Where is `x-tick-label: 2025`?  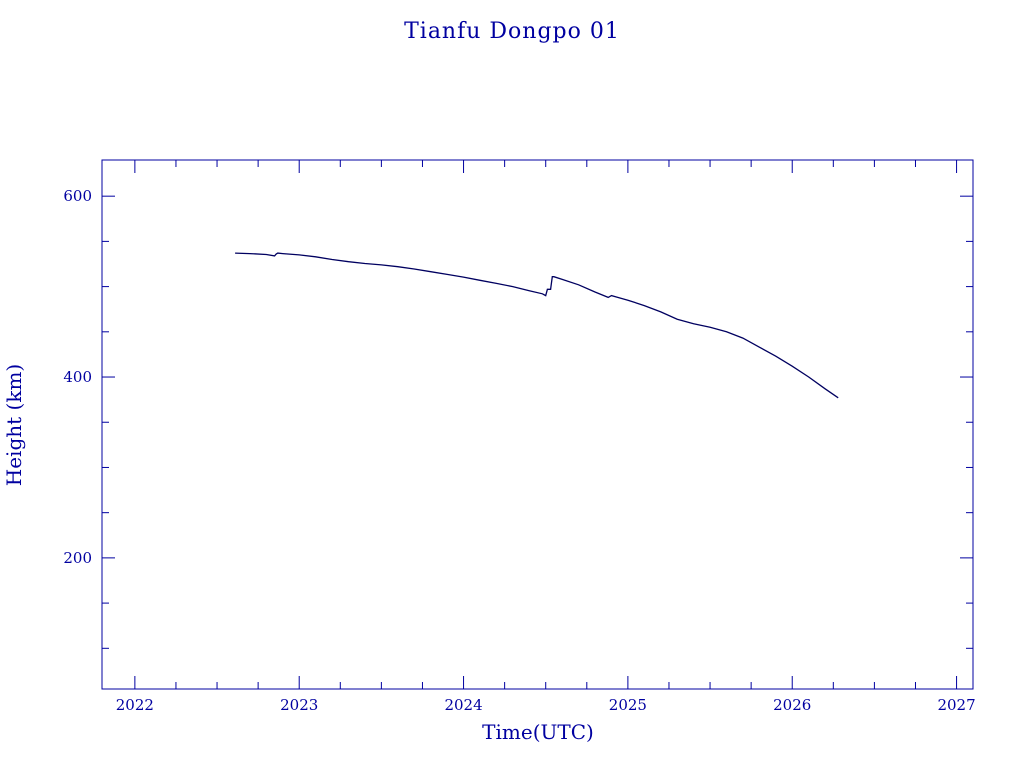
x-tick-label: 2025 is located at coordinates (628, 705).